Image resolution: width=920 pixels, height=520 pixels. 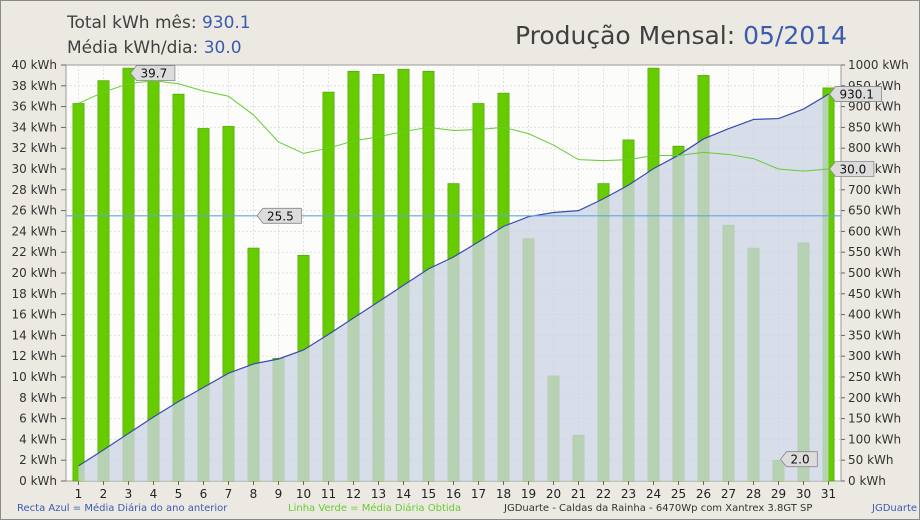 I want to click on right-tick-label: 800 kWh, so click(x=874, y=148).